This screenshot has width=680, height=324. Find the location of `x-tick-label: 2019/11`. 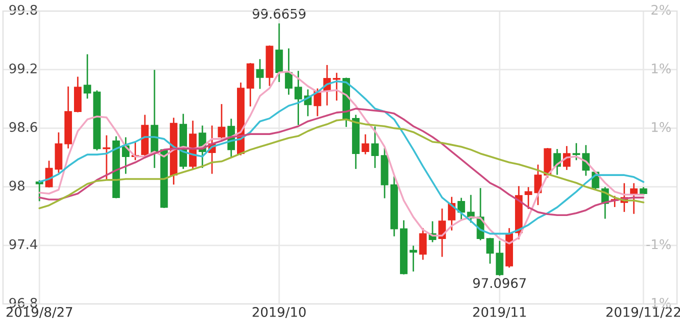

x-tick-label: 2019/11 is located at coordinates (499, 312).